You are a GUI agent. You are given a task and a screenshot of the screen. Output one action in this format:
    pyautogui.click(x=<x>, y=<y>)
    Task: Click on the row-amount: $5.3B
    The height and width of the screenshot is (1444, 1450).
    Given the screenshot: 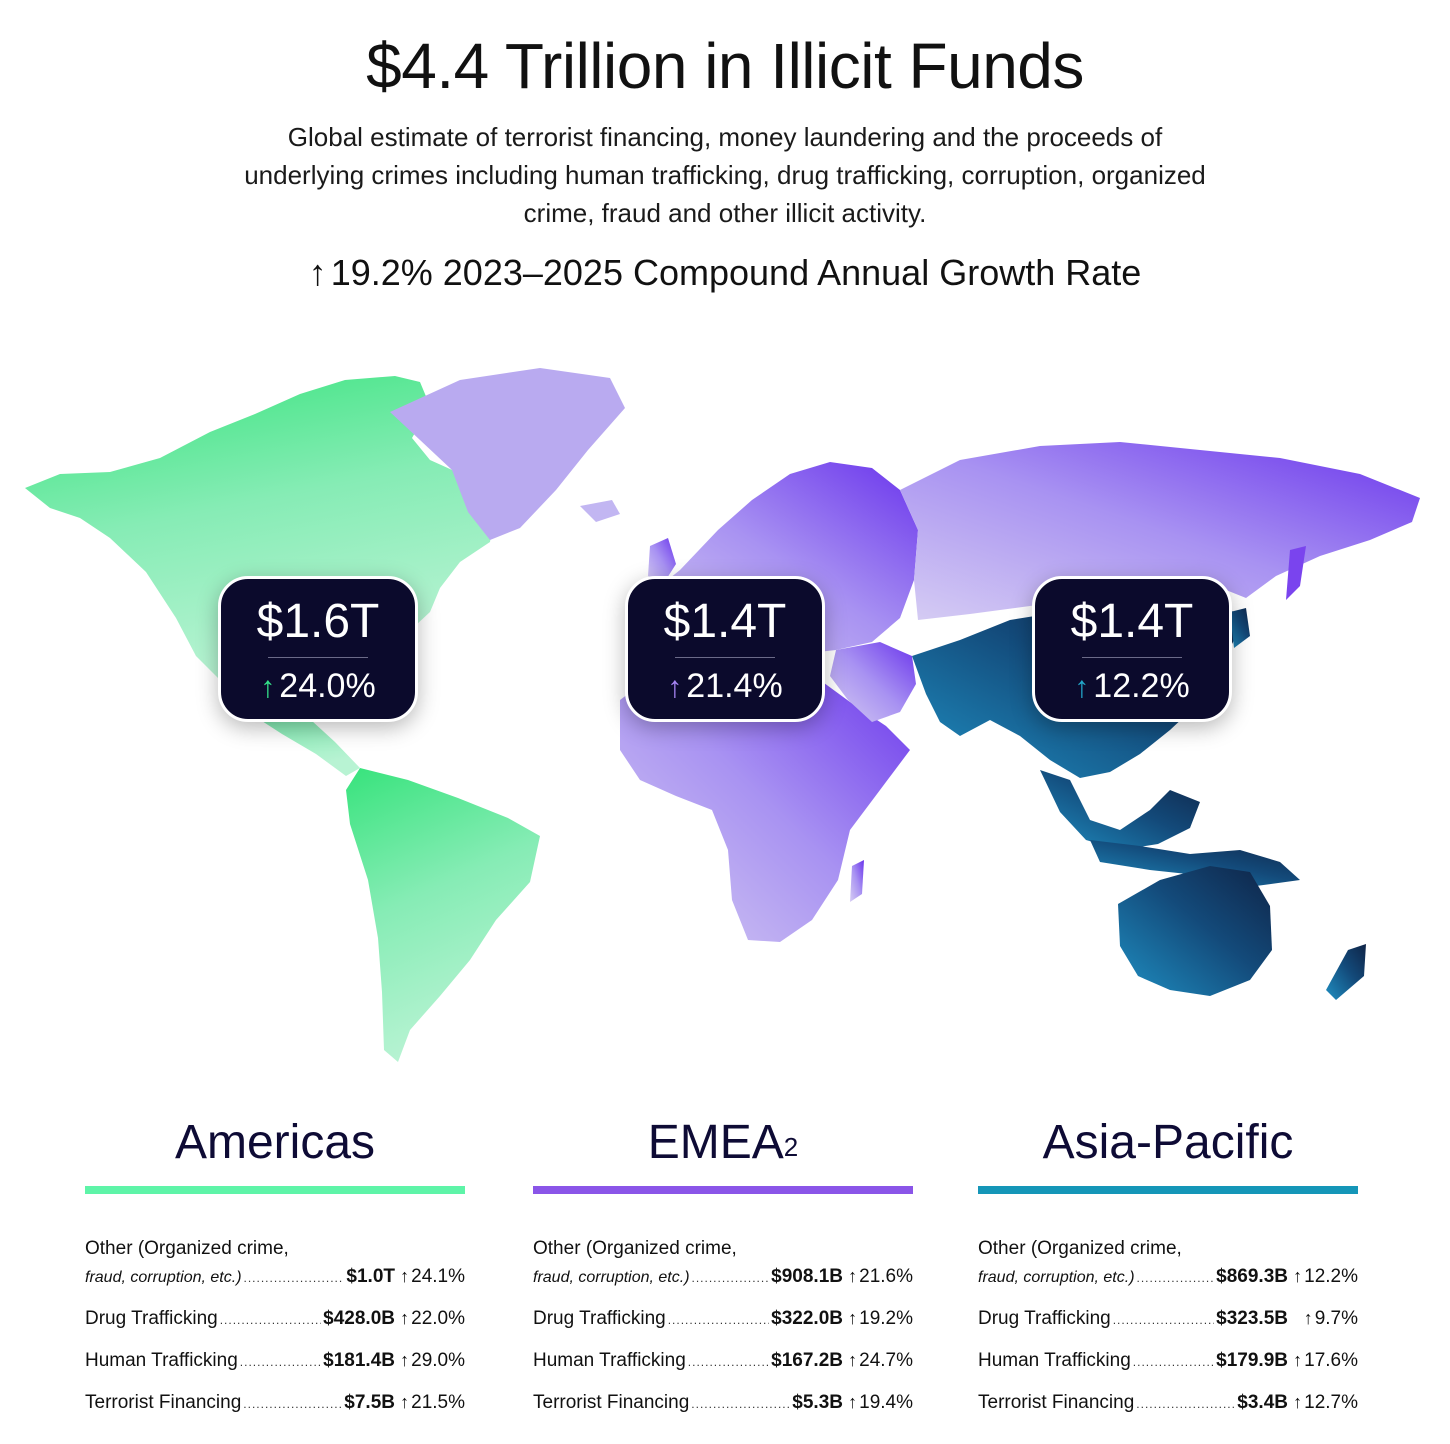 What is the action you would take?
    pyautogui.click(x=817, y=1402)
    